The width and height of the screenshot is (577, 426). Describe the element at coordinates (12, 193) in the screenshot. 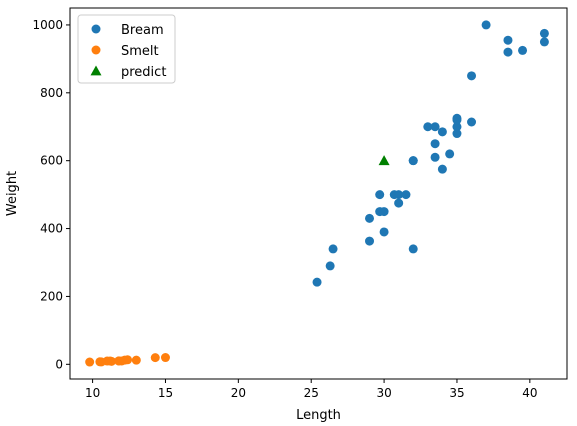

I see `y-axis-label: Weight` at that location.